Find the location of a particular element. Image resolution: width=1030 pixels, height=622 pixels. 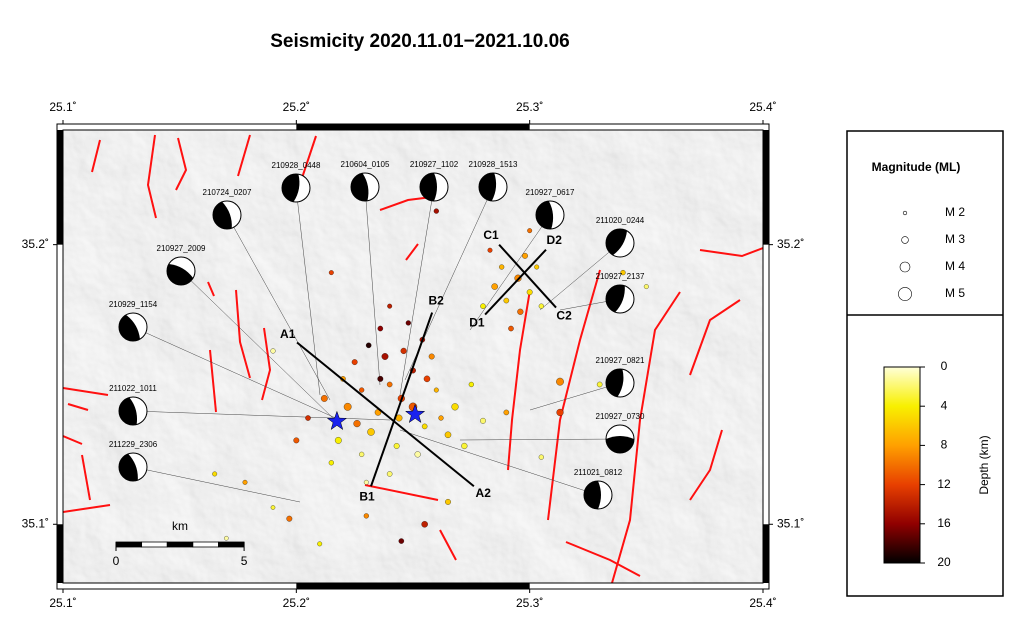

legend-label: M 4 is located at coordinates (955, 266).